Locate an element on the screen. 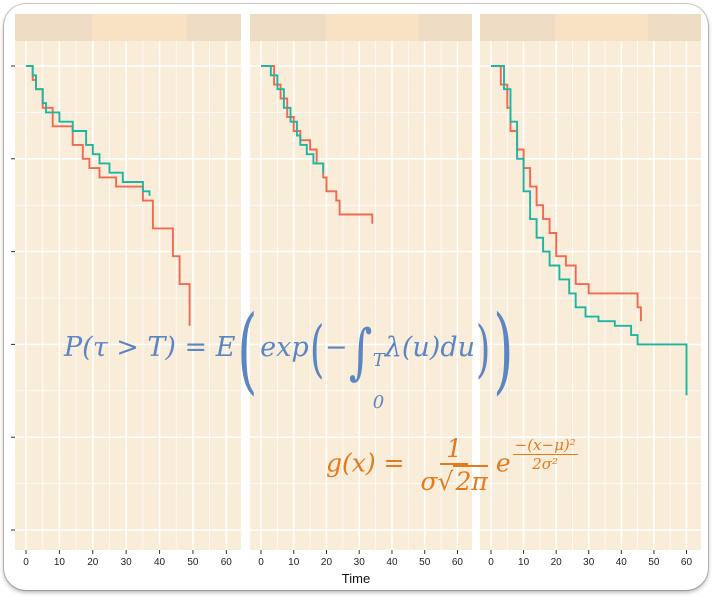  gauss-lhs: g(x) = is located at coordinates (365, 463).